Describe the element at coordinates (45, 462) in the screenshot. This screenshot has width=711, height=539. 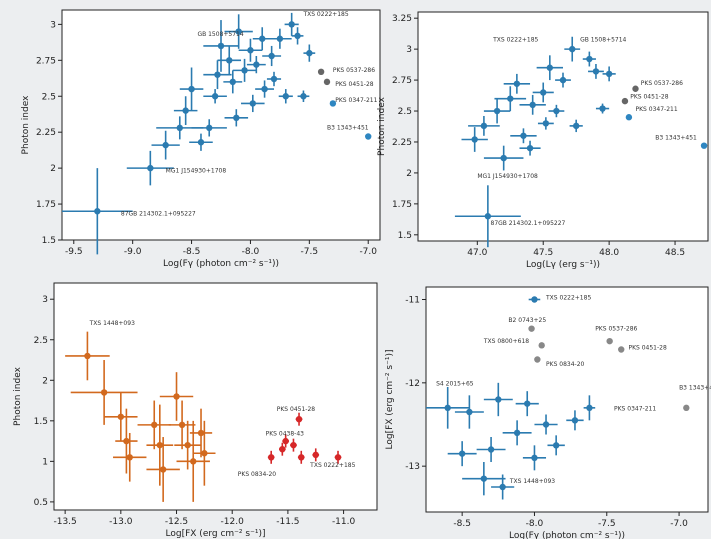
I see `y-tick-label: 1` at that location.